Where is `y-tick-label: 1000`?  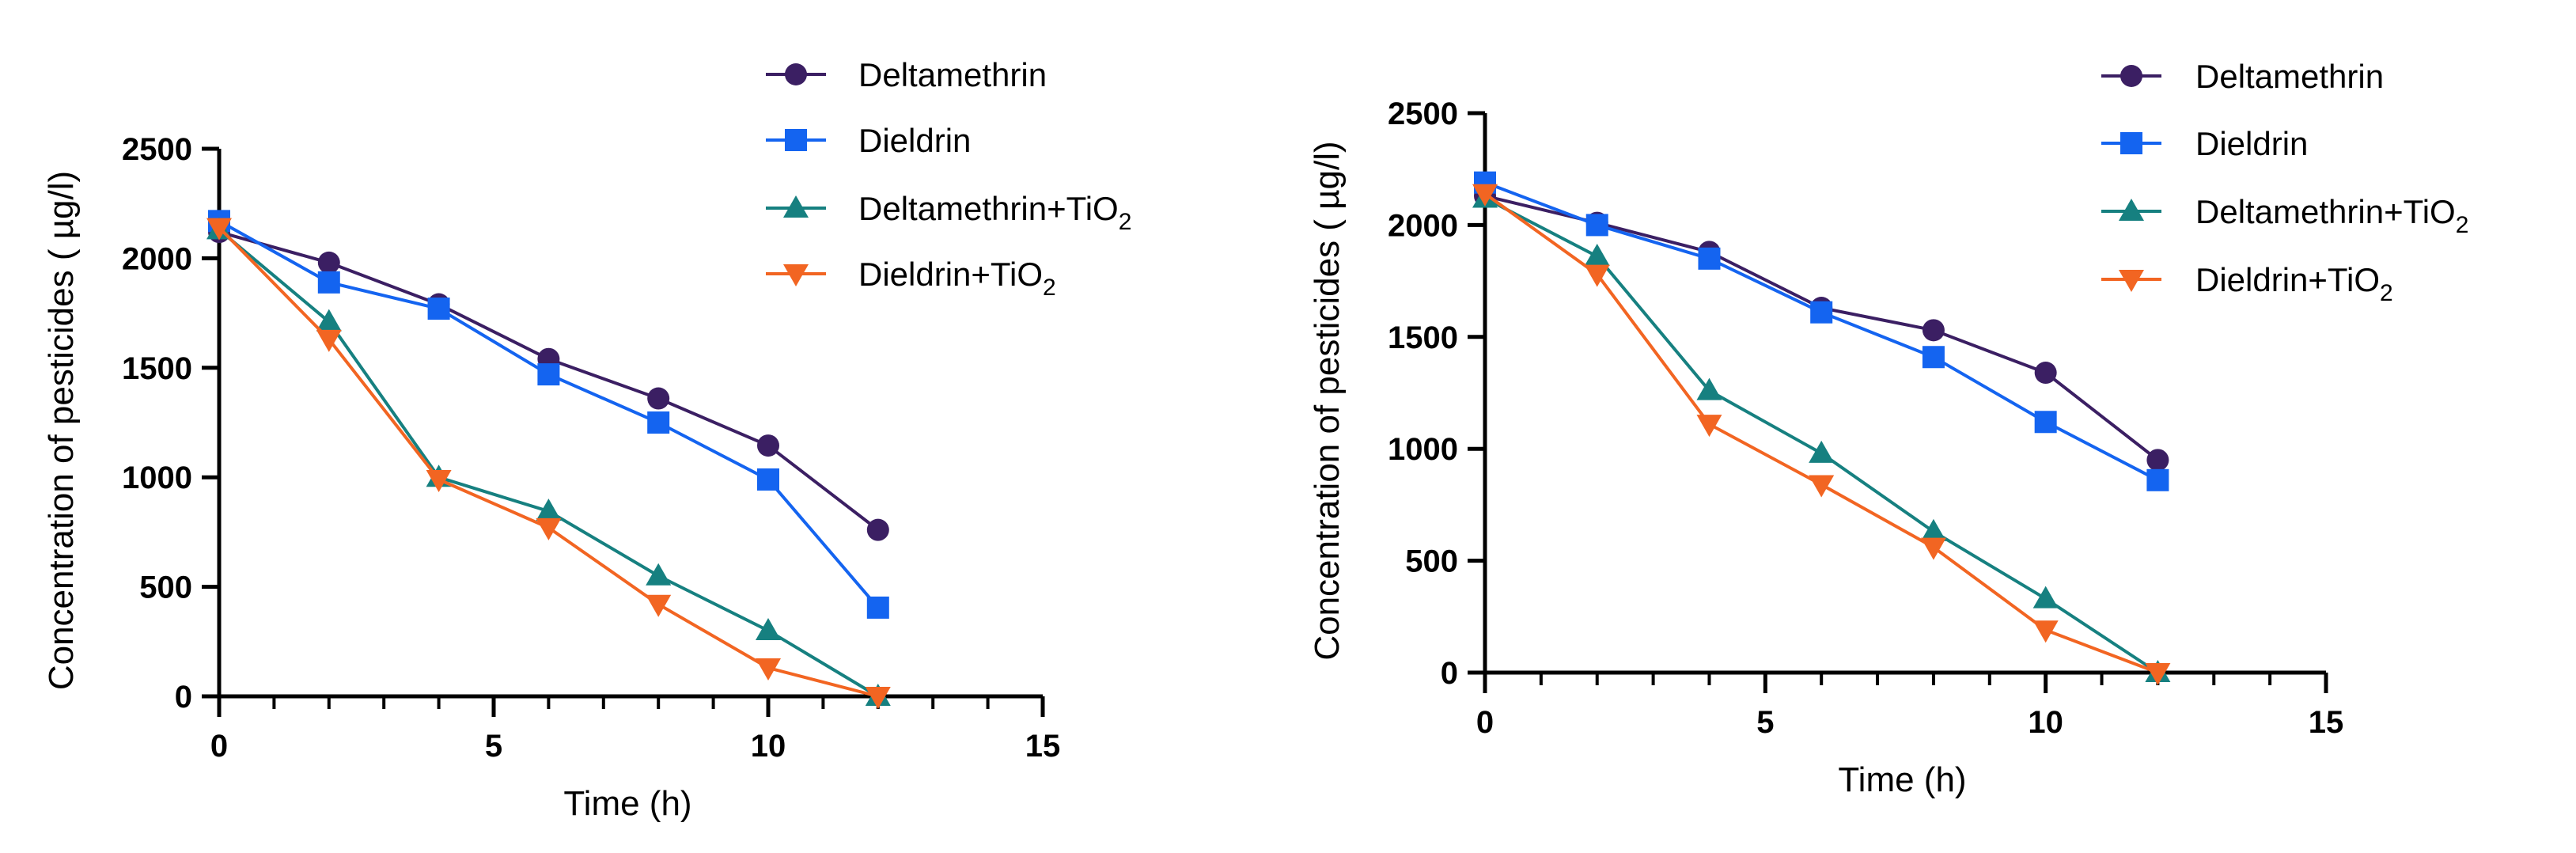 y-tick-label: 1000 is located at coordinates (1423, 449).